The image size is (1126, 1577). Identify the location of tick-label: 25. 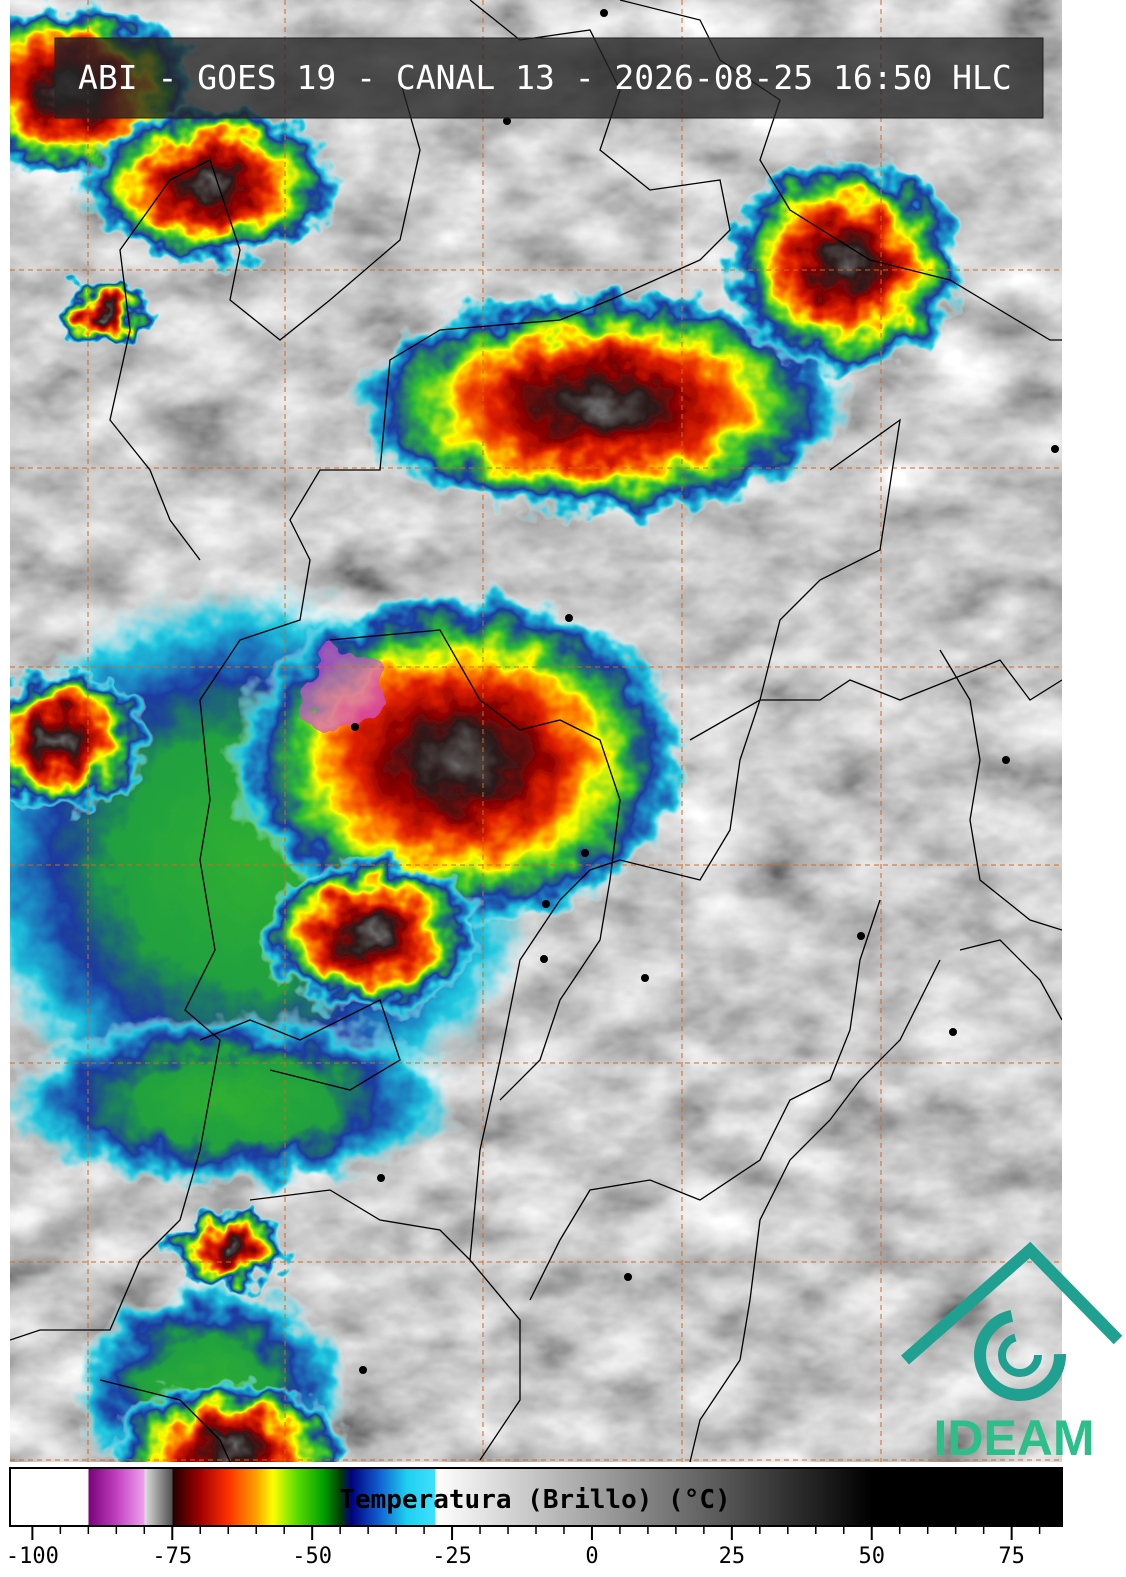
(732, 1556).